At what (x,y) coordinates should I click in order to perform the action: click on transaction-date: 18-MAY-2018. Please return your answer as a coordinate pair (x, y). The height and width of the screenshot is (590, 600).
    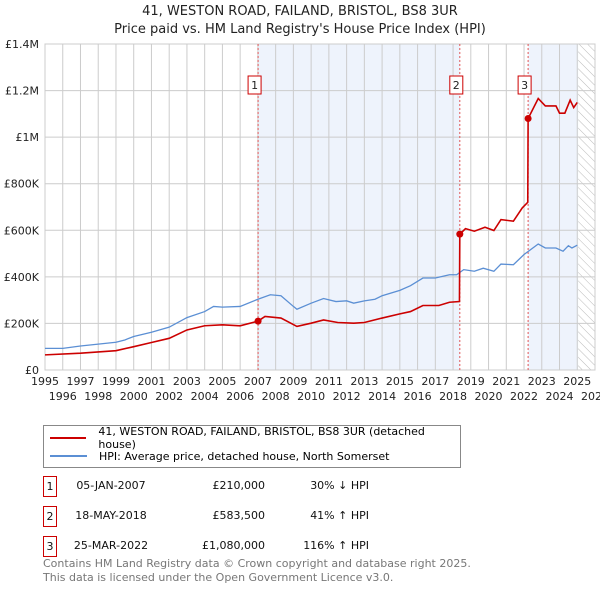
    Looking at the image, I should click on (111, 515).